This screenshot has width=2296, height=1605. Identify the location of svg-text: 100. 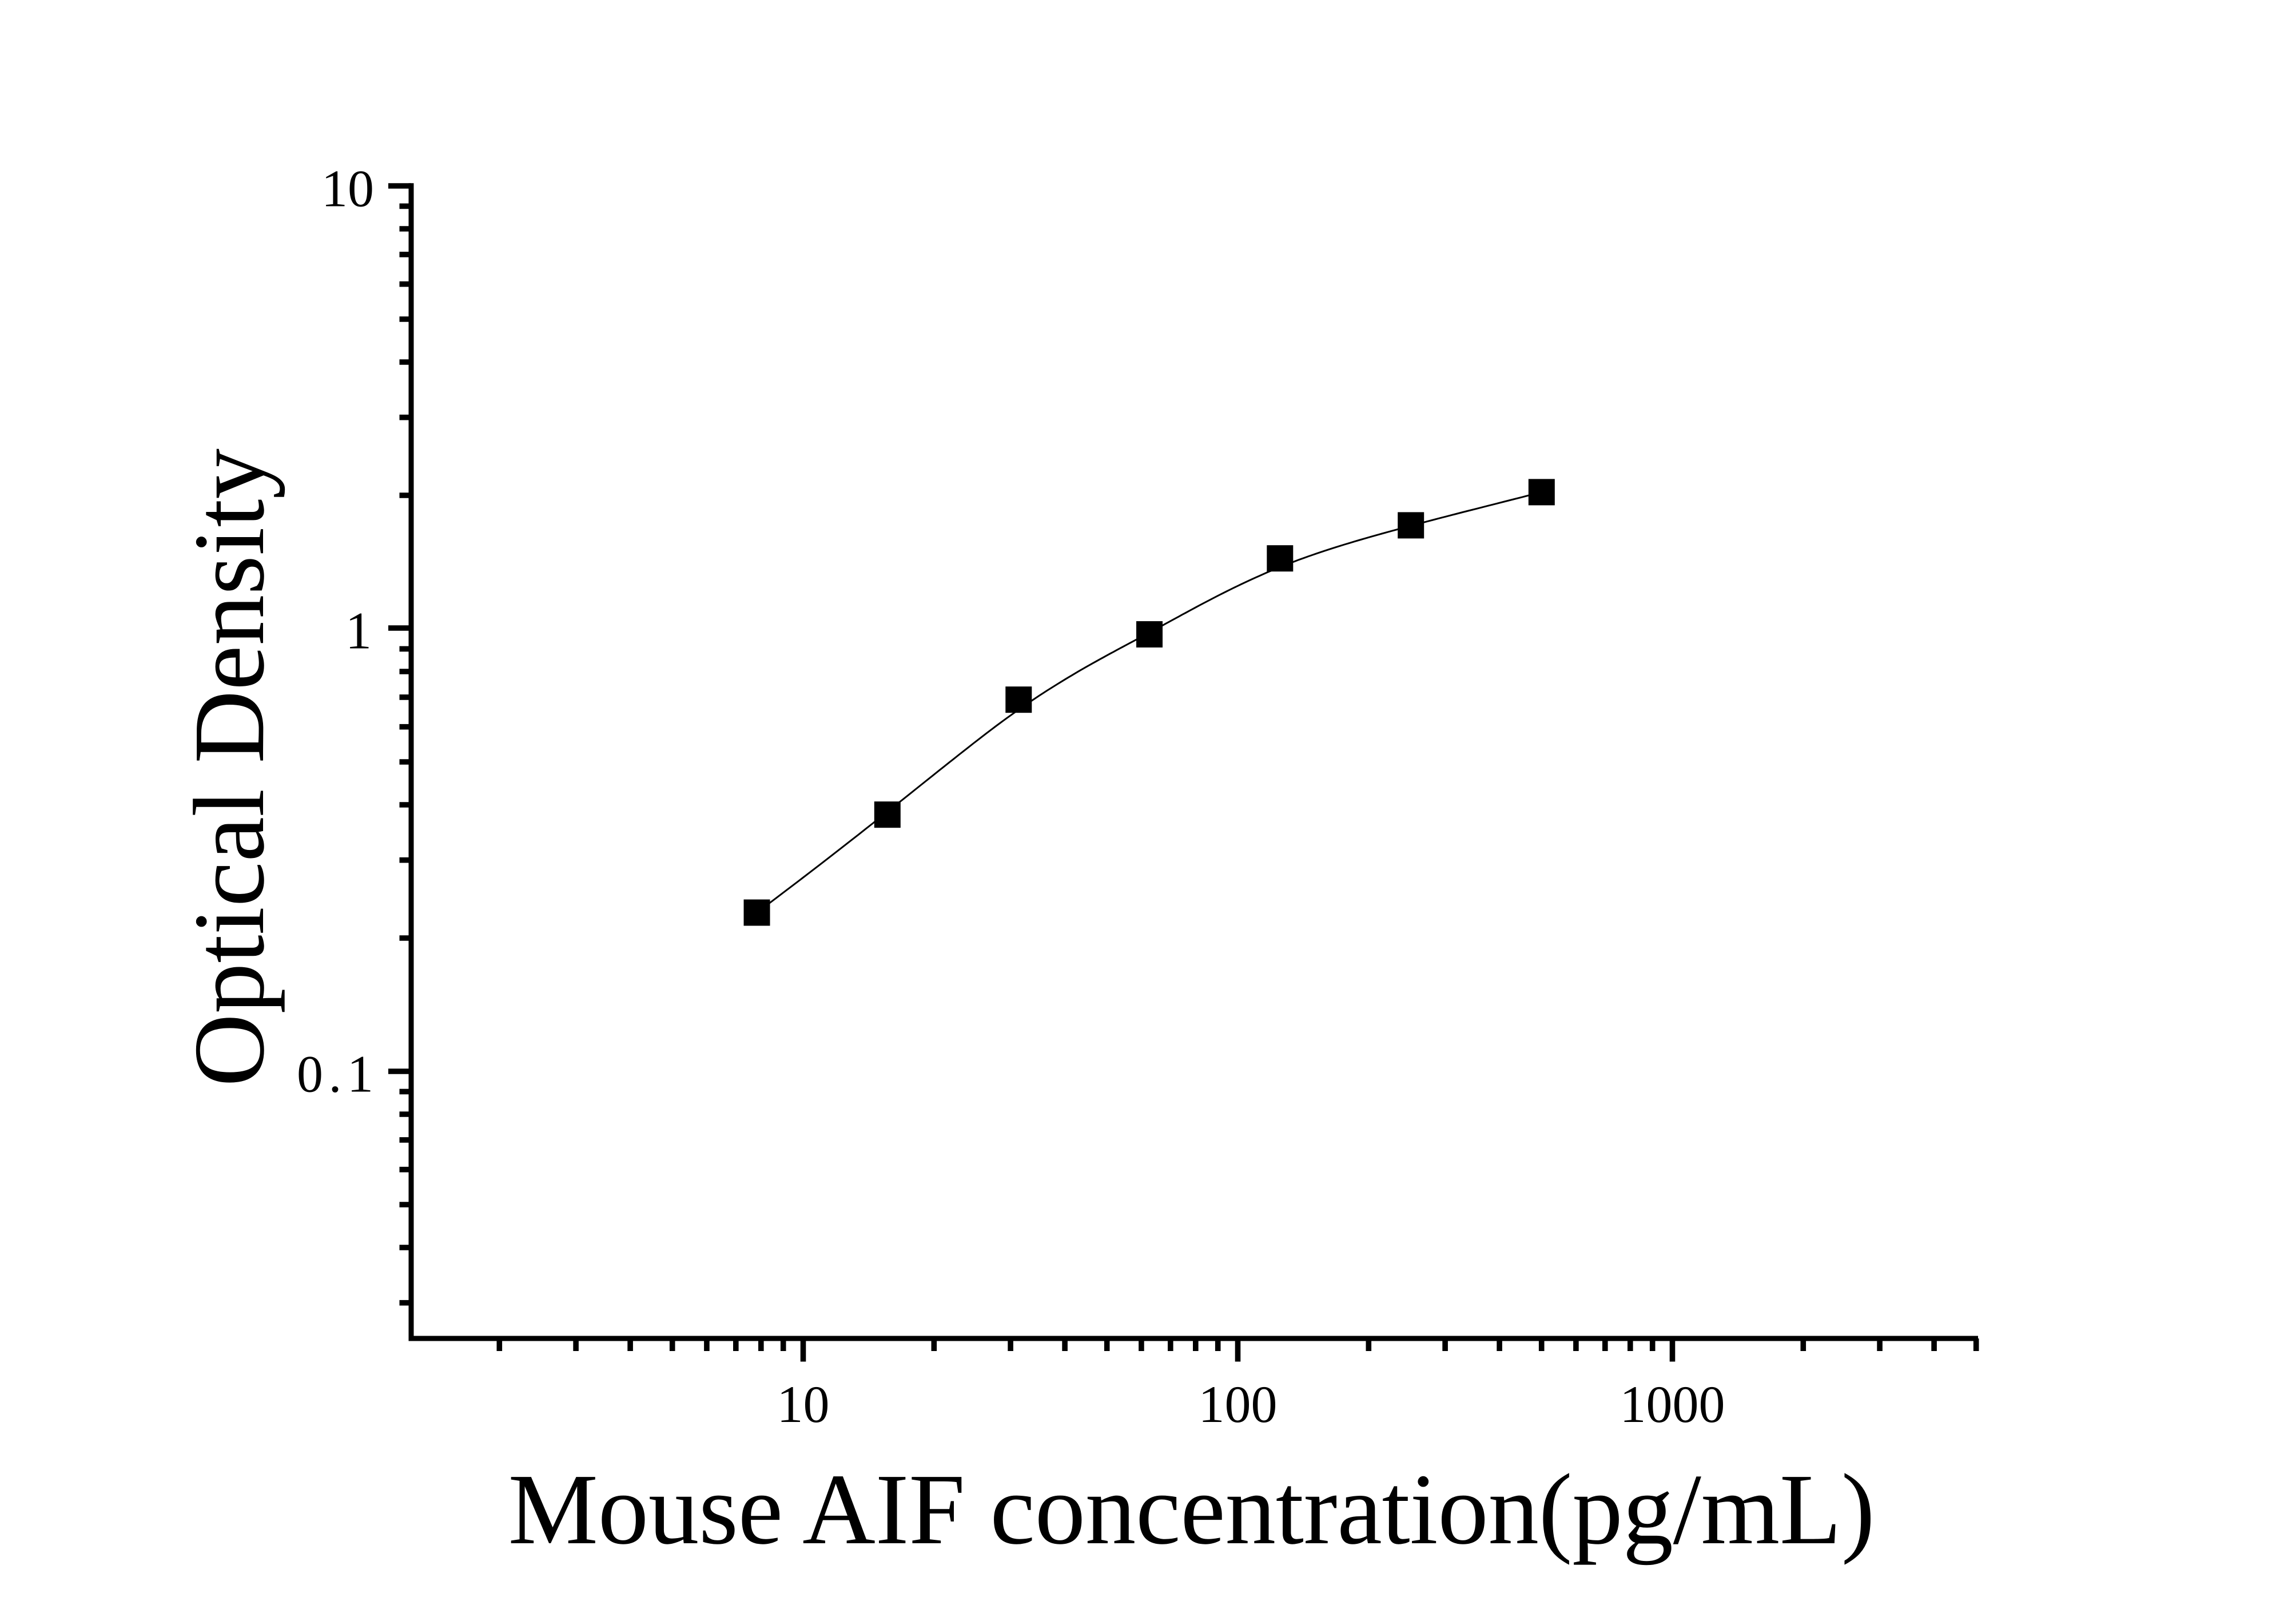
(1238, 1404).